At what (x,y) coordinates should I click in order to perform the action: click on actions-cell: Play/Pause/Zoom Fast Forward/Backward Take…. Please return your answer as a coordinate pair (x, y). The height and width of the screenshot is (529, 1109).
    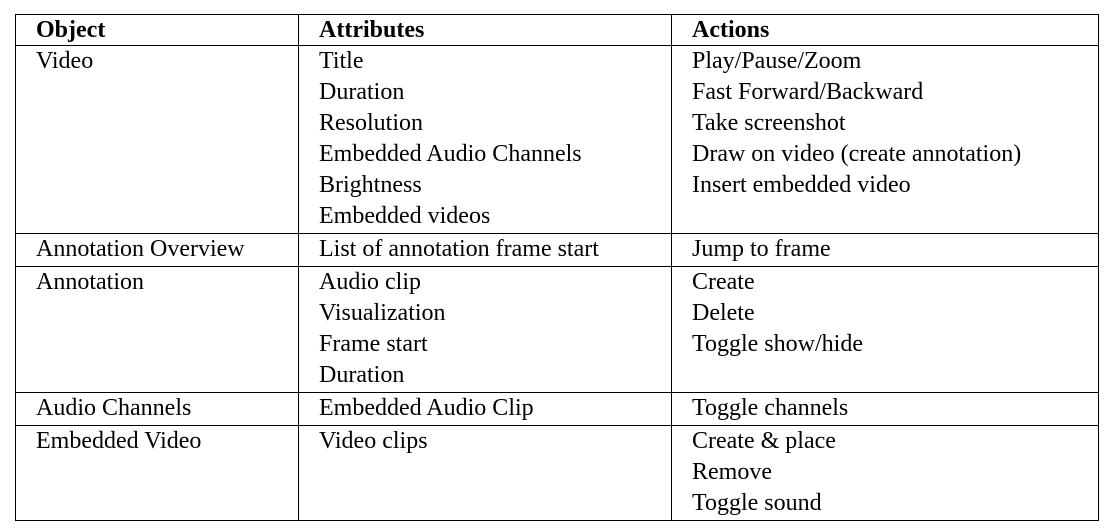
    Looking at the image, I should click on (885, 139).